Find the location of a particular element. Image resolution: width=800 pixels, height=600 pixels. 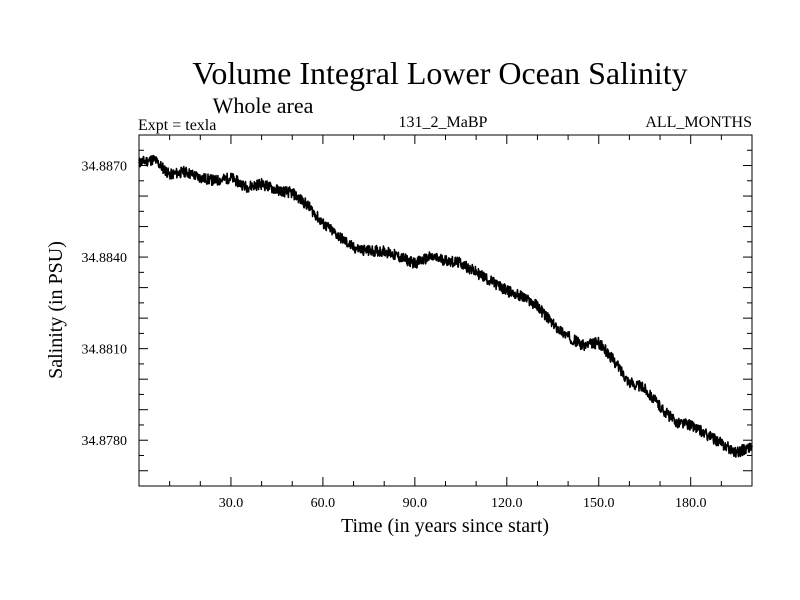

x-tick-label: 120.0 is located at coordinates (507, 503).